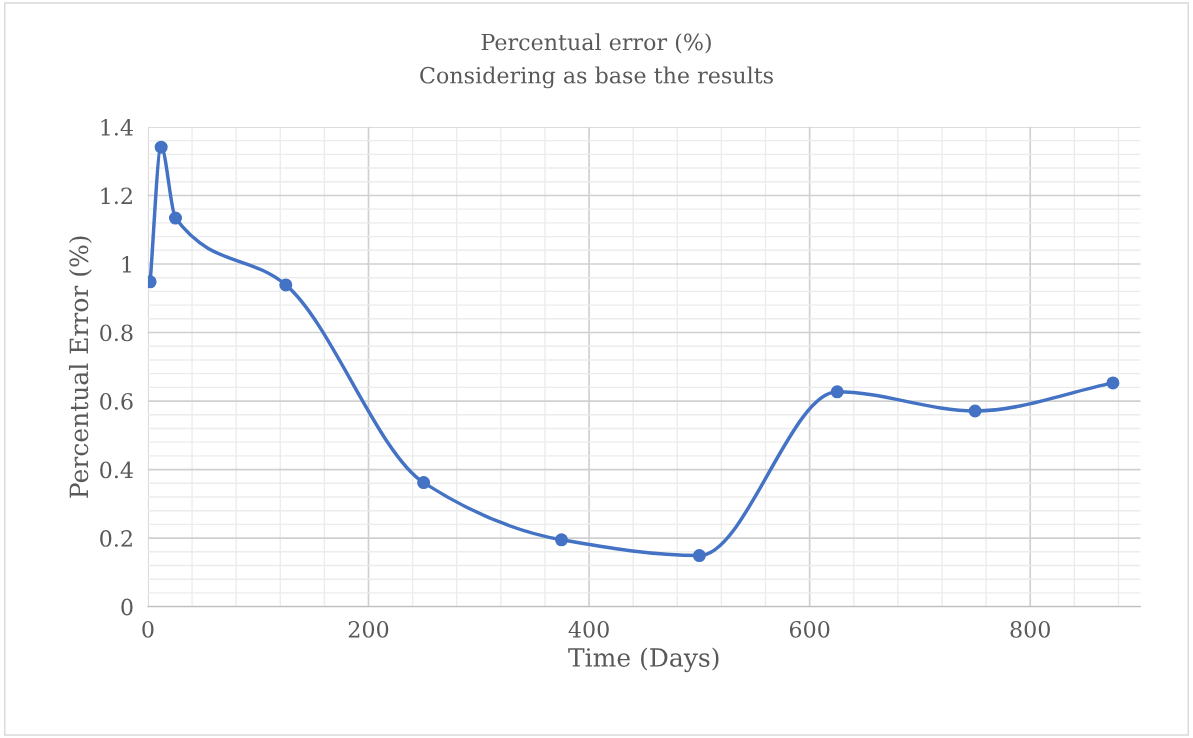  What do you see at coordinates (148, 629) in the screenshot?
I see `x-tick-label: 0` at bounding box center [148, 629].